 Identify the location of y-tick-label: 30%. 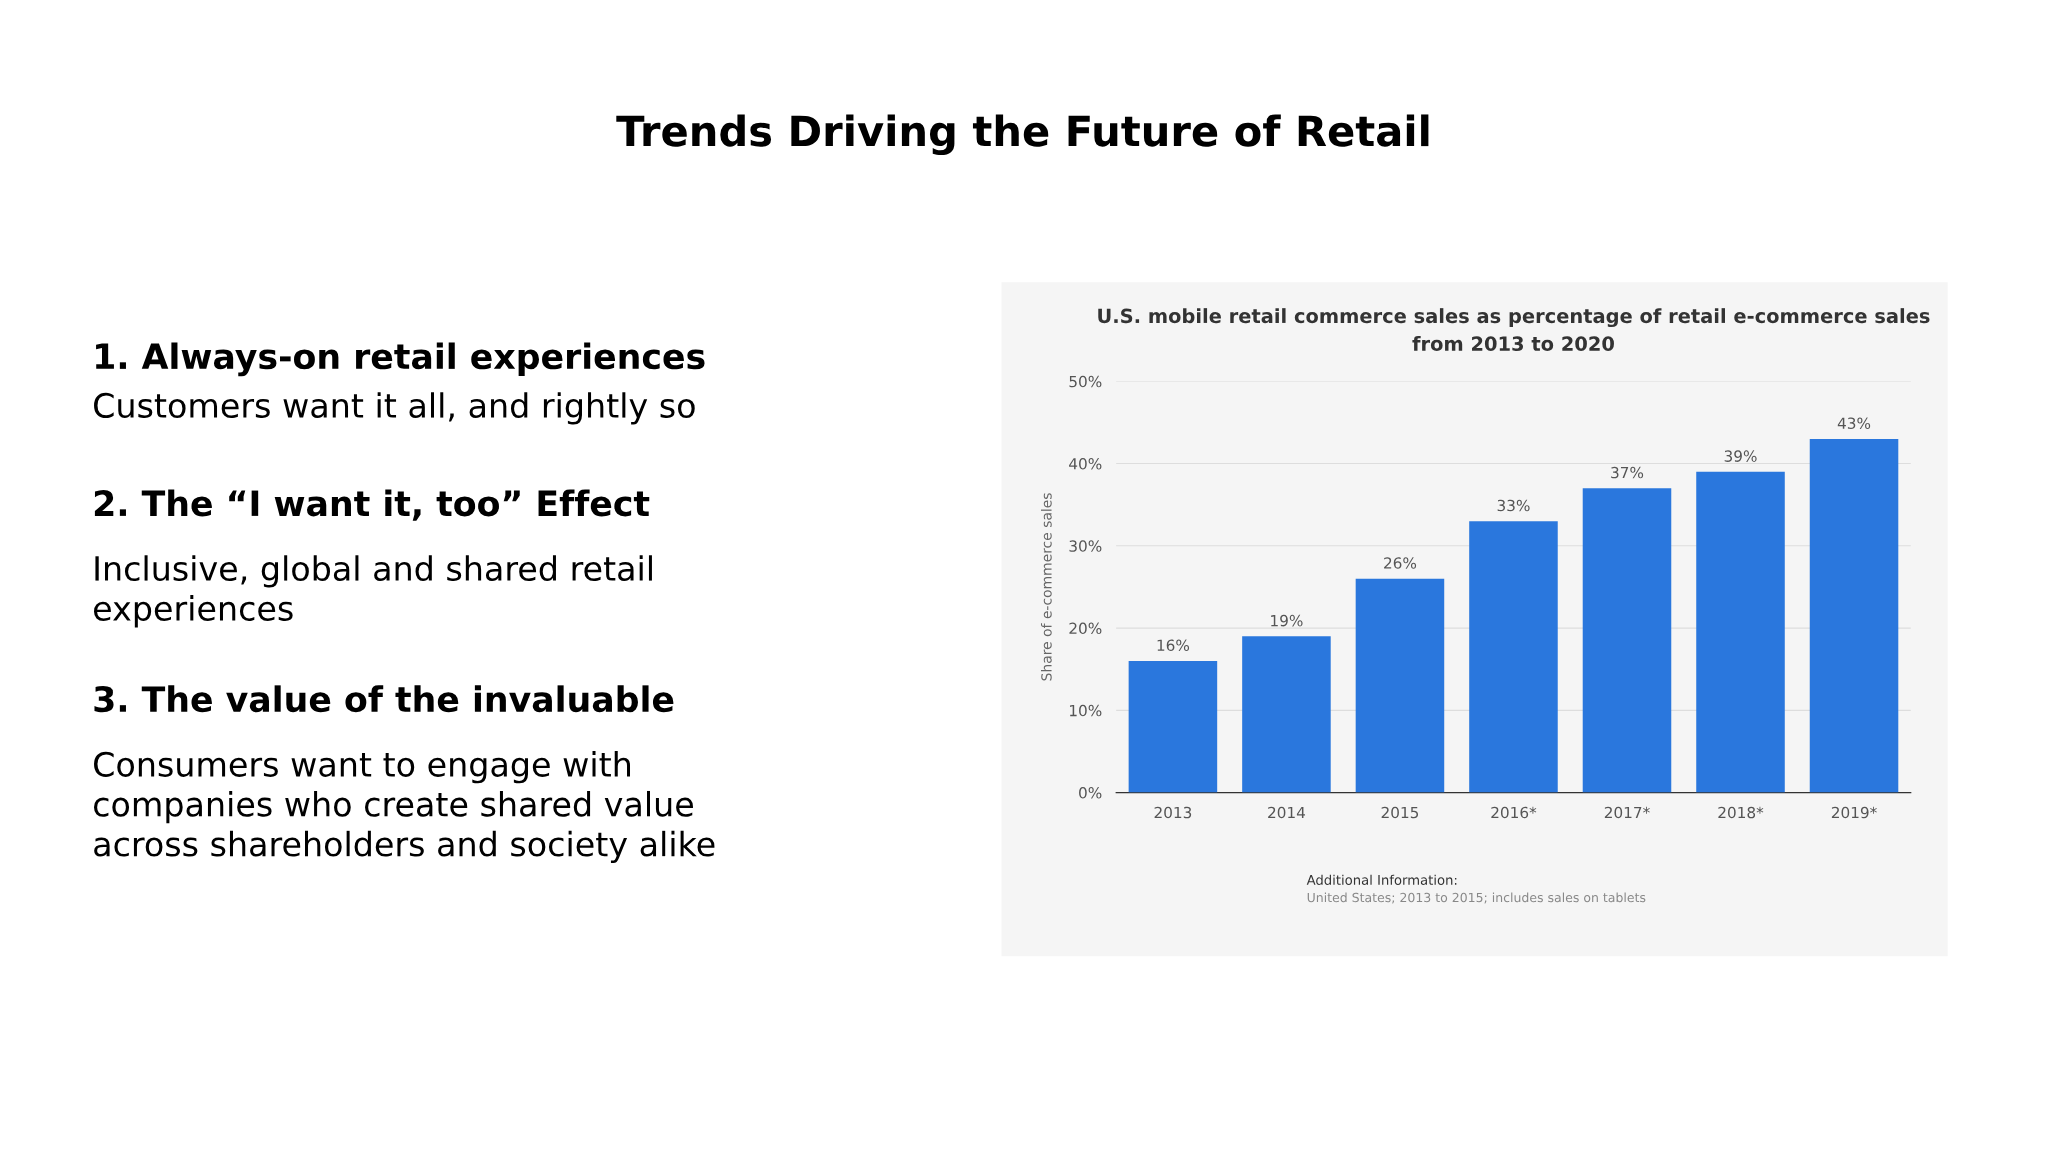
(1085, 546).